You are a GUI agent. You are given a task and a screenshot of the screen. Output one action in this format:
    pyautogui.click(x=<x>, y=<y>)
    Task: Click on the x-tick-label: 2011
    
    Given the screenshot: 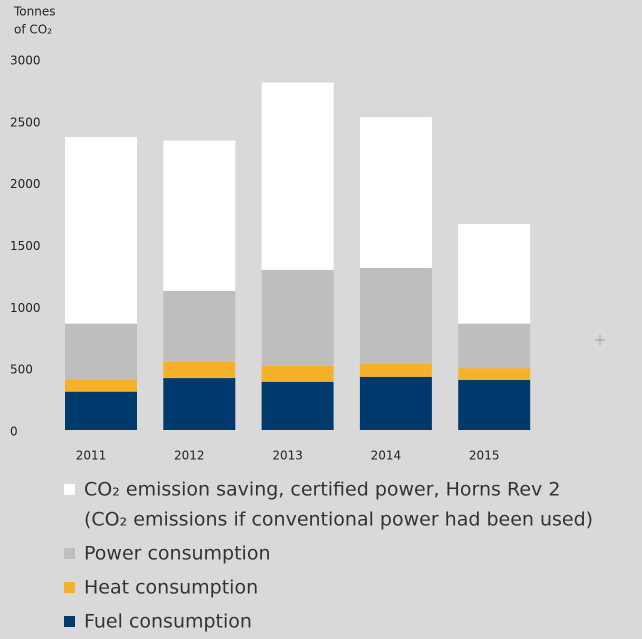 What is the action you would take?
    pyautogui.click(x=91, y=456)
    